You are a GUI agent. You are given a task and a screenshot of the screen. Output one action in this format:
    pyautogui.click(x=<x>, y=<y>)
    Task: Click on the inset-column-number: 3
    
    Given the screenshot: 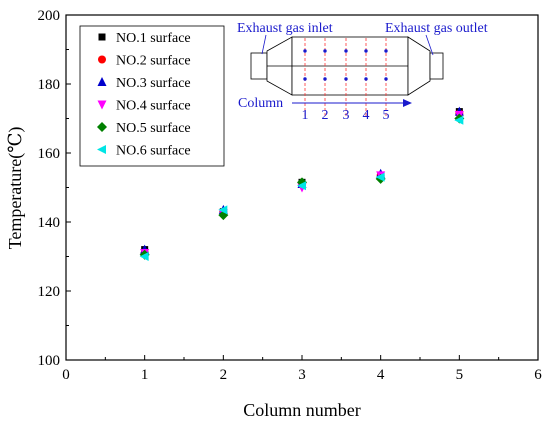 What is the action you would take?
    pyautogui.click(x=346, y=115)
    